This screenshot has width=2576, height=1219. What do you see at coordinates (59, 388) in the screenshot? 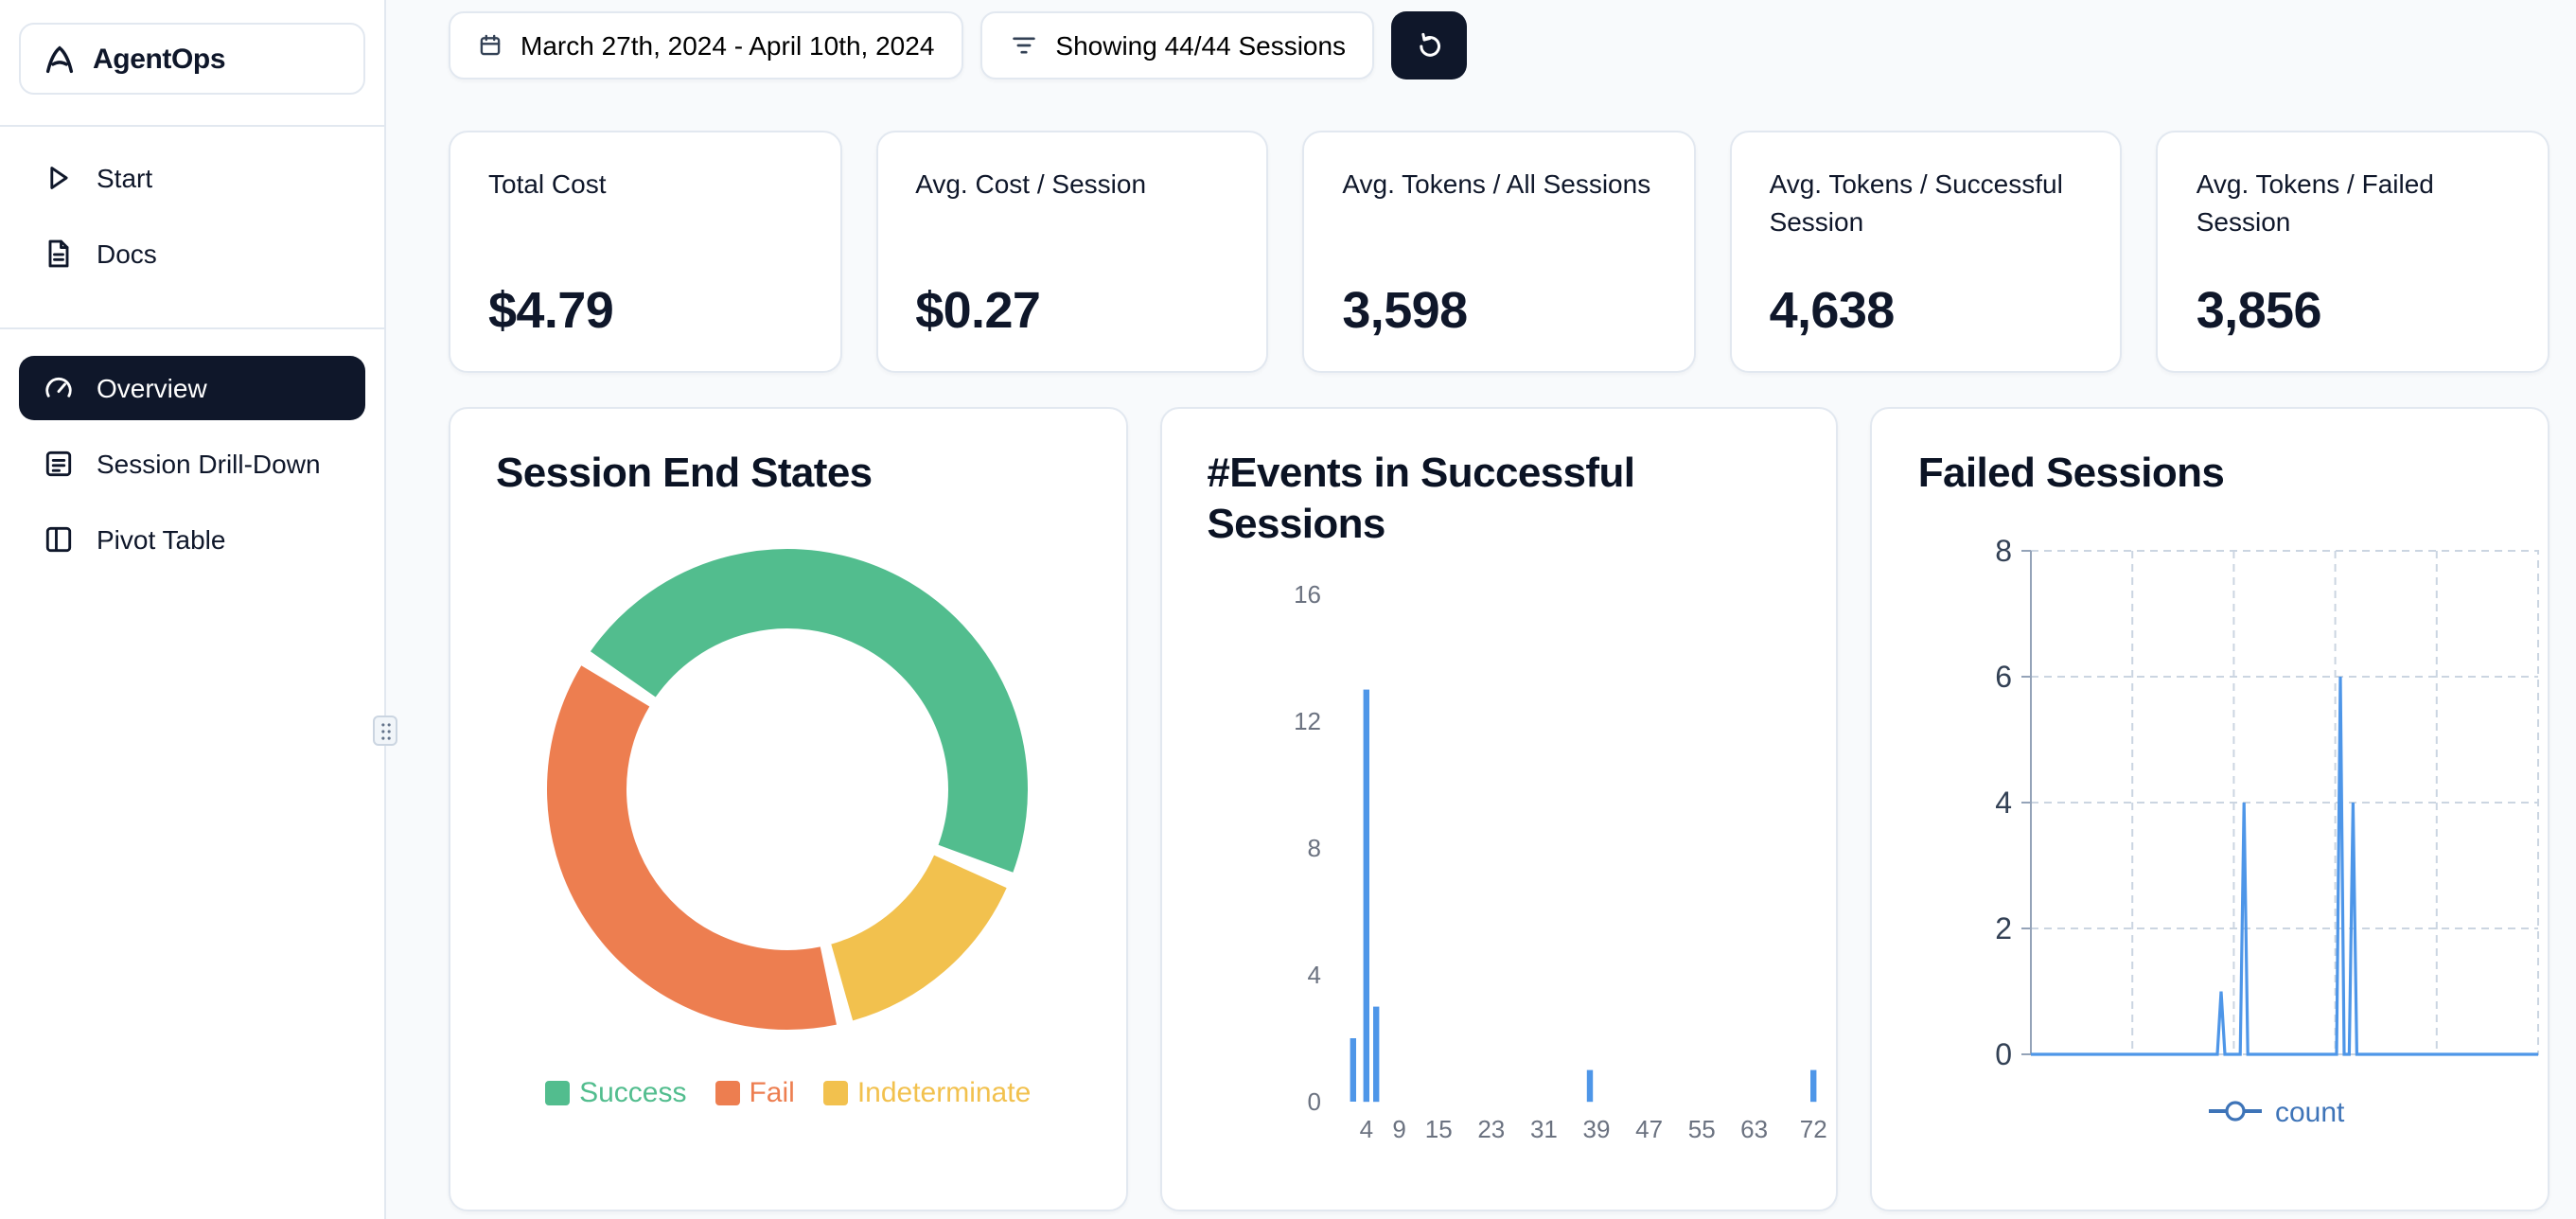
I see `gauge-icon` at bounding box center [59, 388].